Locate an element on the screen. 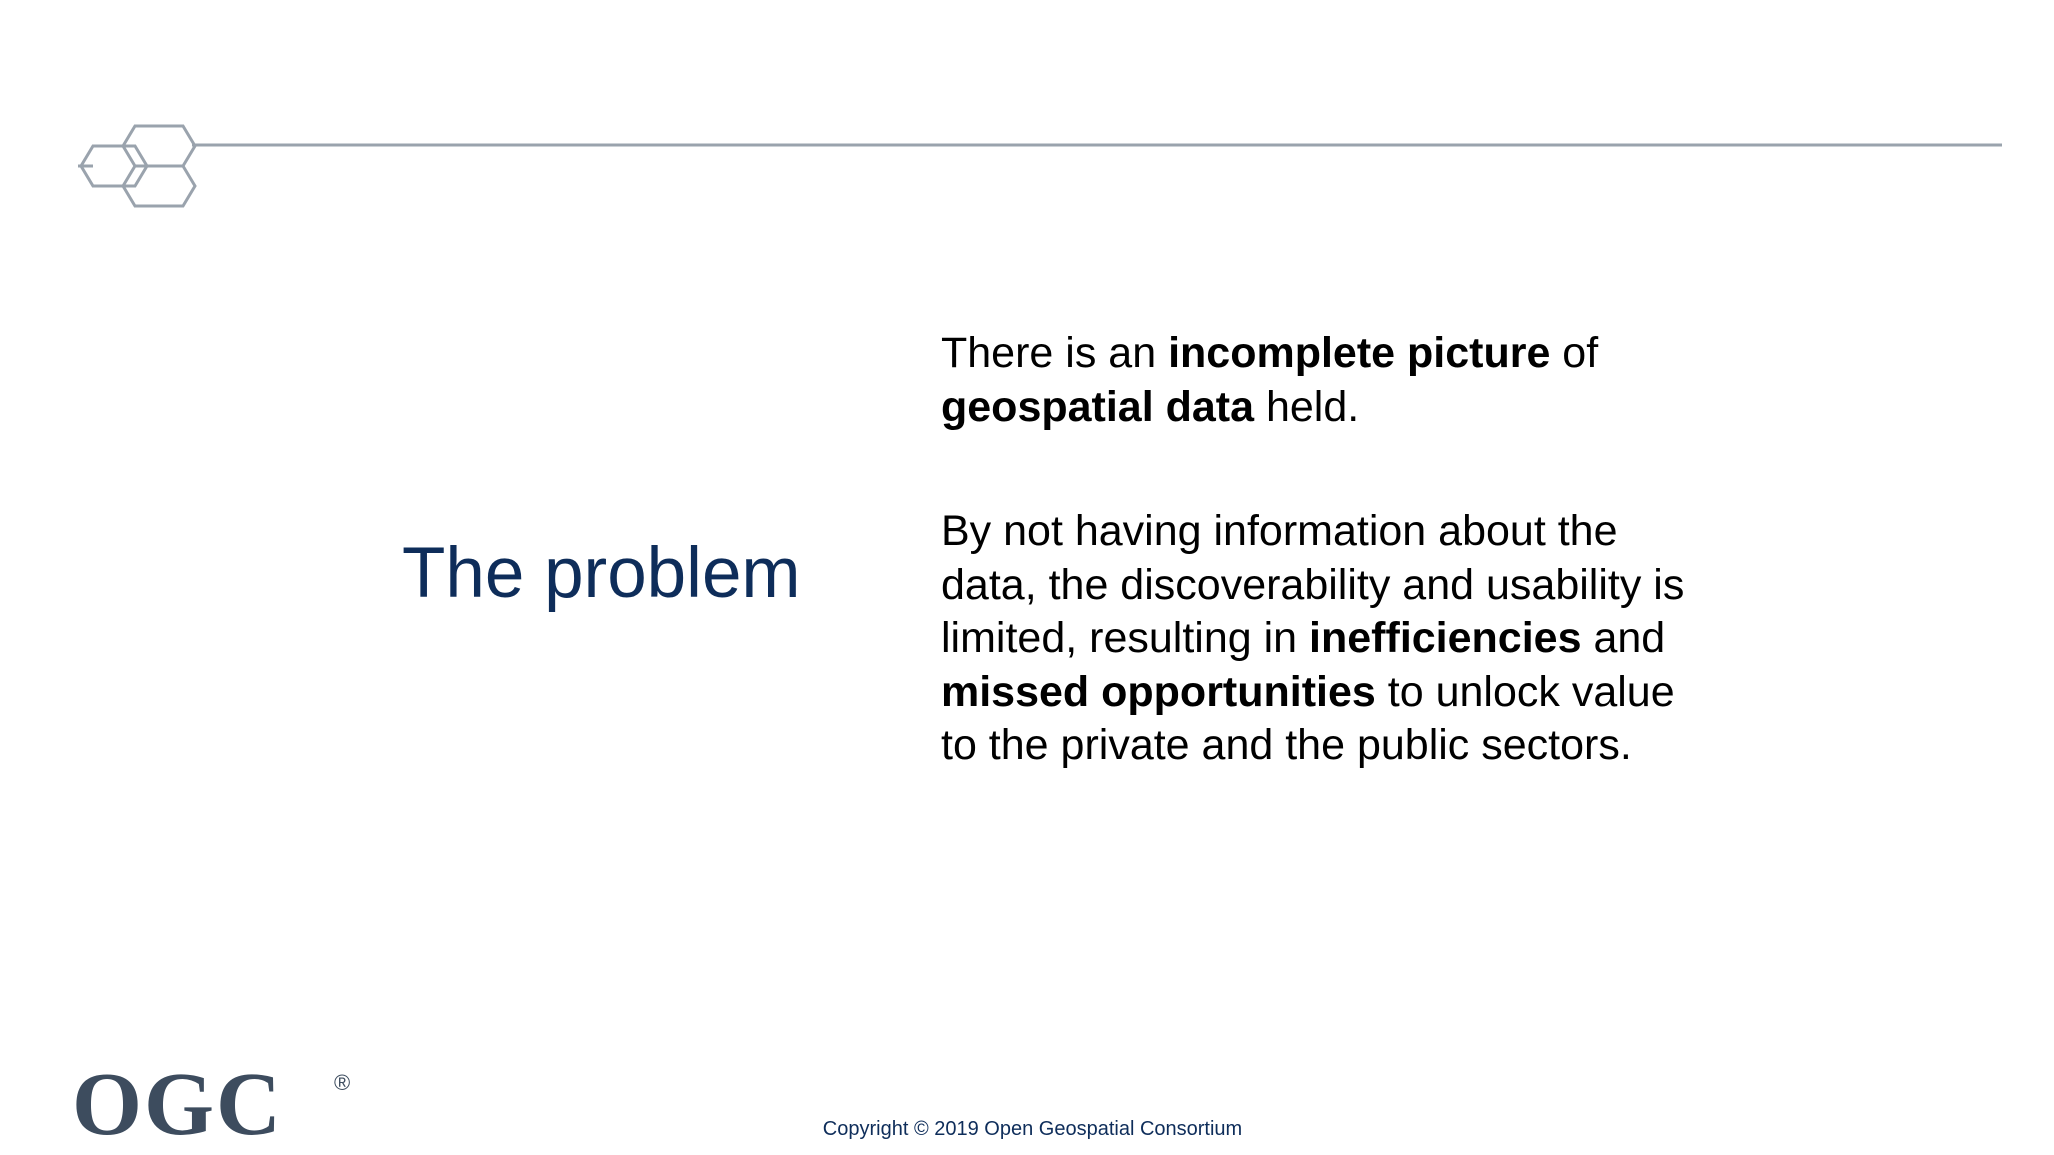 The image size is (2054, 1155). paragraph-text: There is an is located at coordinates (1055, 353).